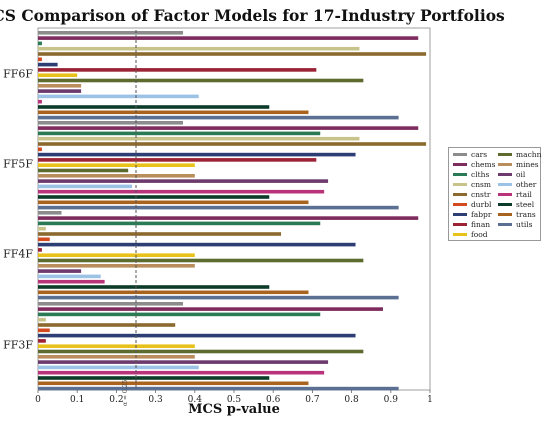 This screenshot has width=550, height=422. What do you see at coordinates (526, 184) in the screenshot?
I see `legend-label: other` at bounding box center [526, 184].